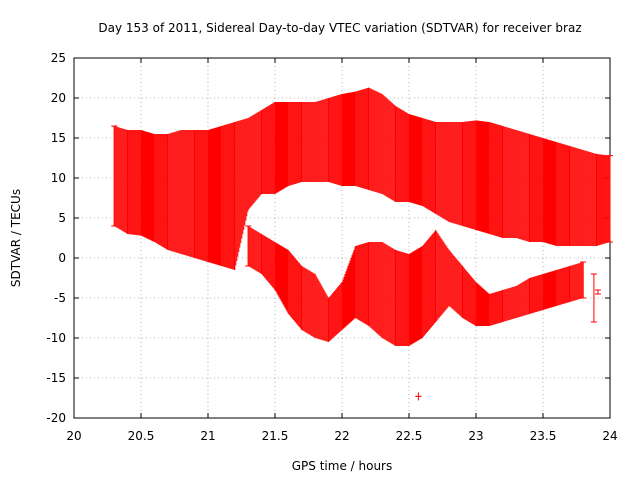  I want to click on y-tick-label: -20, so click(56, 418).